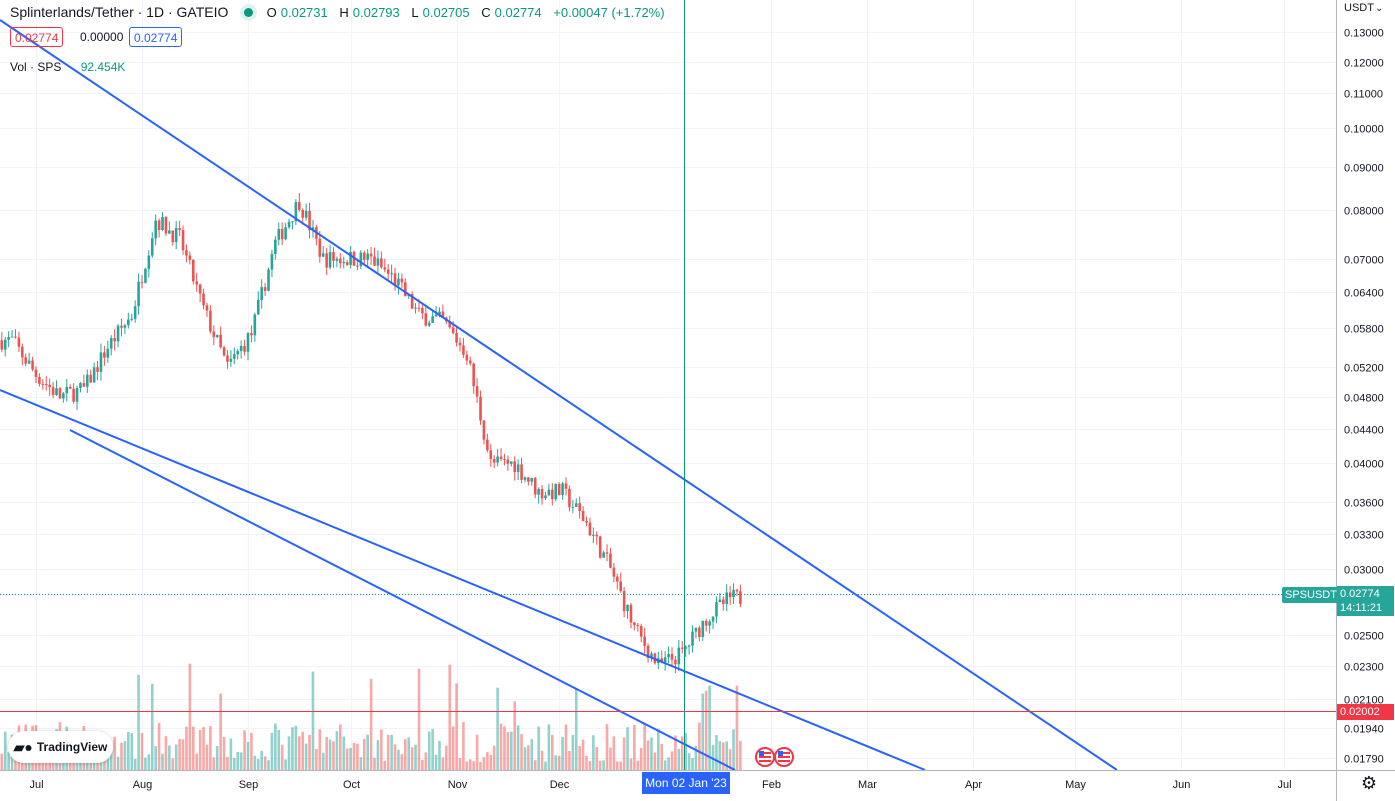 Image resolution: width=1395 pixels, height=801 pixels. Describe the element at coordinates (1368, 783) in the screenshot. I see `settings-gear-icon: ⚙` at that location.